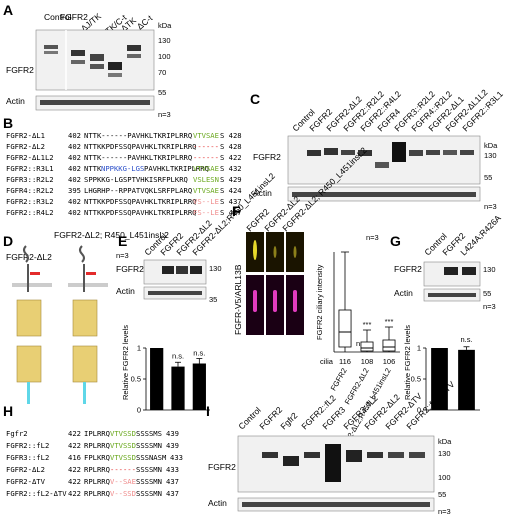 This screenshot has width=520, height=520. What do you see at coordinates (231, 190) in the screenshot?
I see `residue-end: S 424` at bounding box center [231, 190].